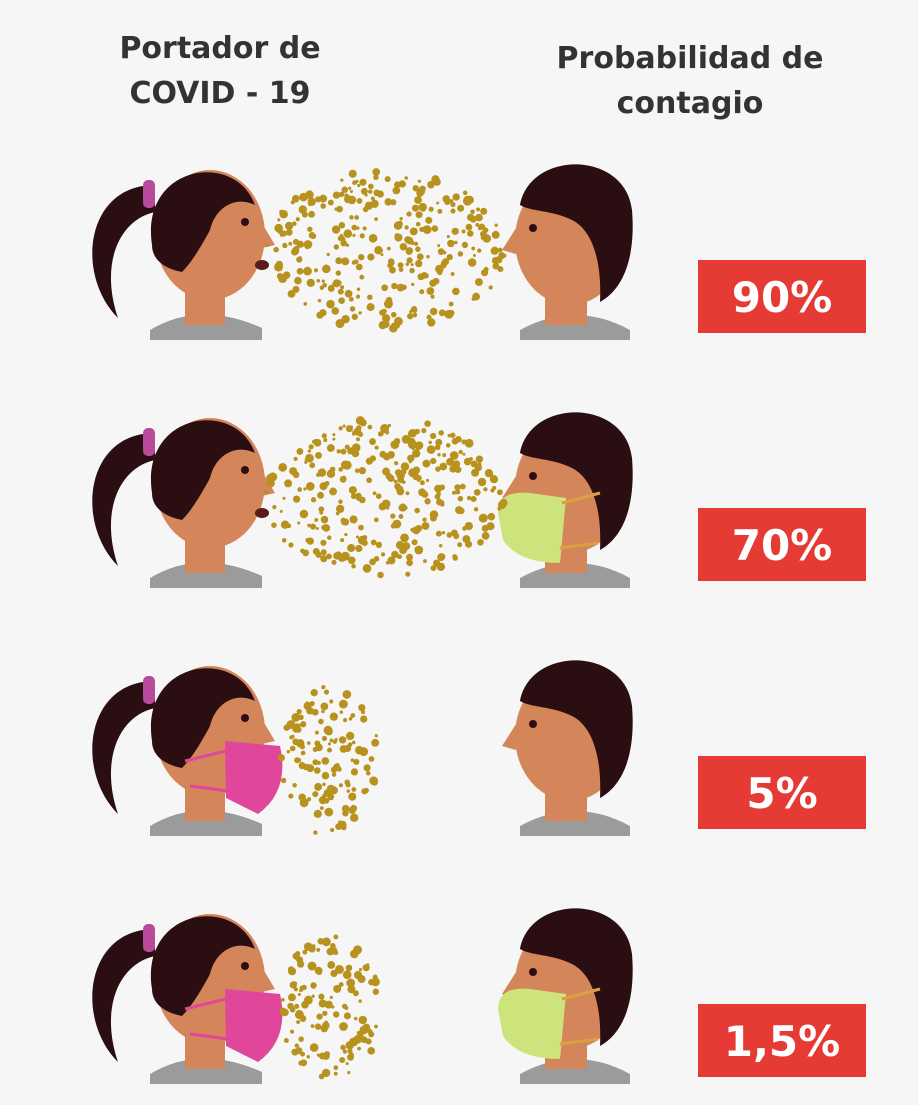 The height and width of the screenshot is (1105, 918). I want to click on shirt, so click(206, 823).